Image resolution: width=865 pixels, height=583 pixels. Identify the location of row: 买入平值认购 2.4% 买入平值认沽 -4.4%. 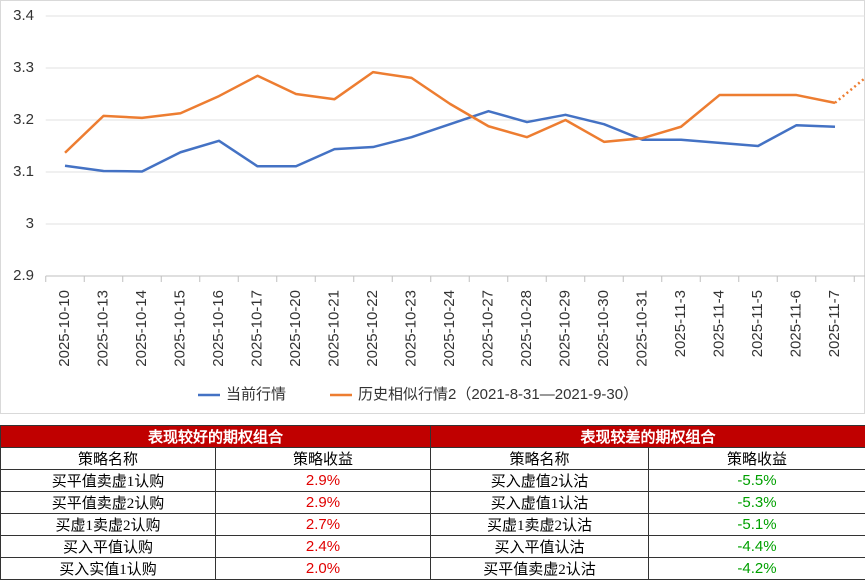
(432, 546).